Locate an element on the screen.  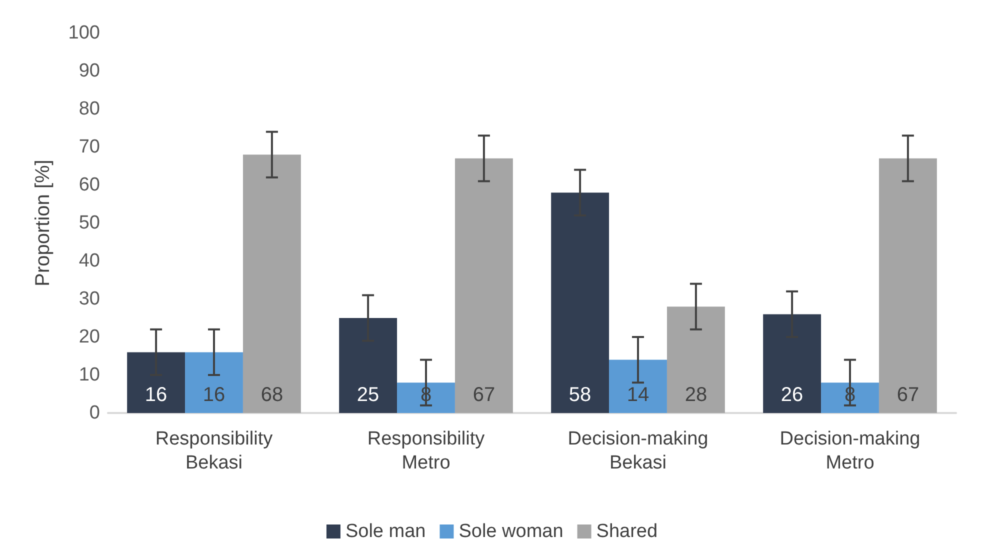
data-label: 68 is located at coordinates (272, 395).